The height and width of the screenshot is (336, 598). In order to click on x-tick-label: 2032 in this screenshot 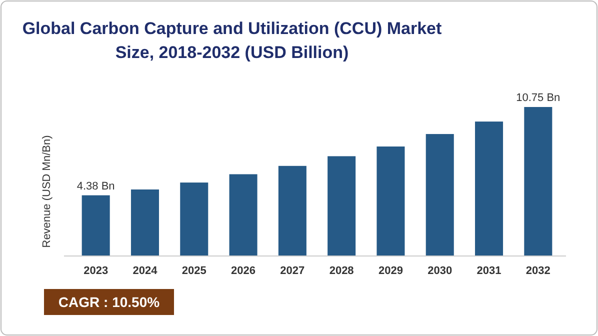, I will do `click(538, 271)`.